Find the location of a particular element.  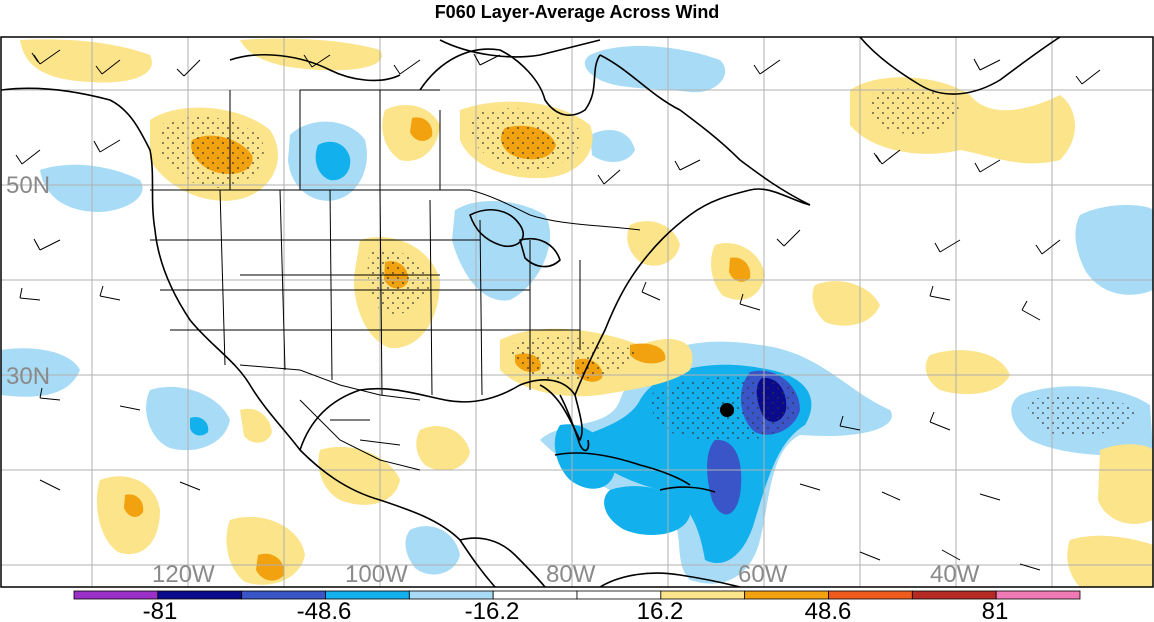

lon-label-100w: 100W is located at coordinates (376, 574).